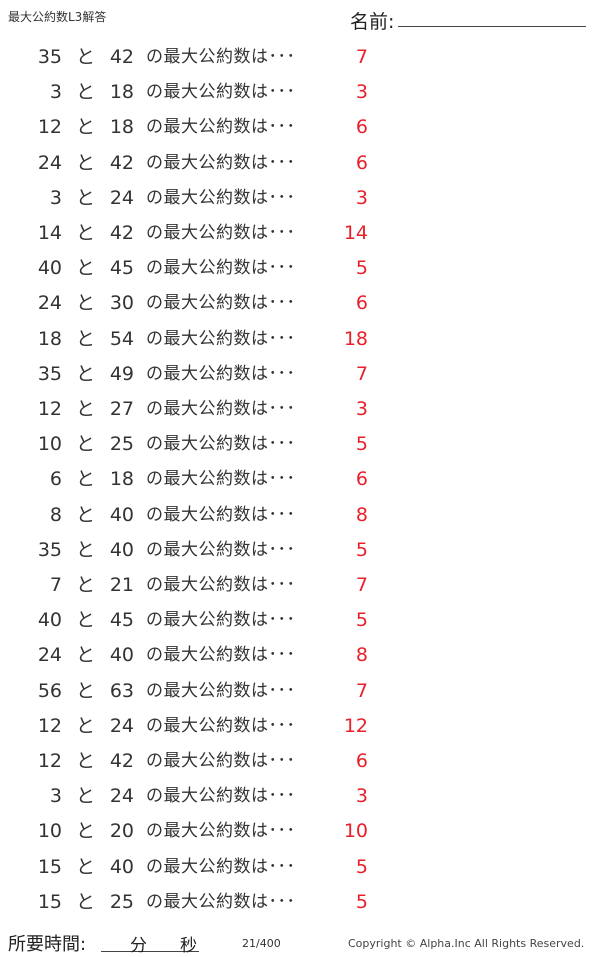 The image size is (600, 957). Describe the element at coordinates (150, 951) in the screenshot. I see `time-field-line` at that location.